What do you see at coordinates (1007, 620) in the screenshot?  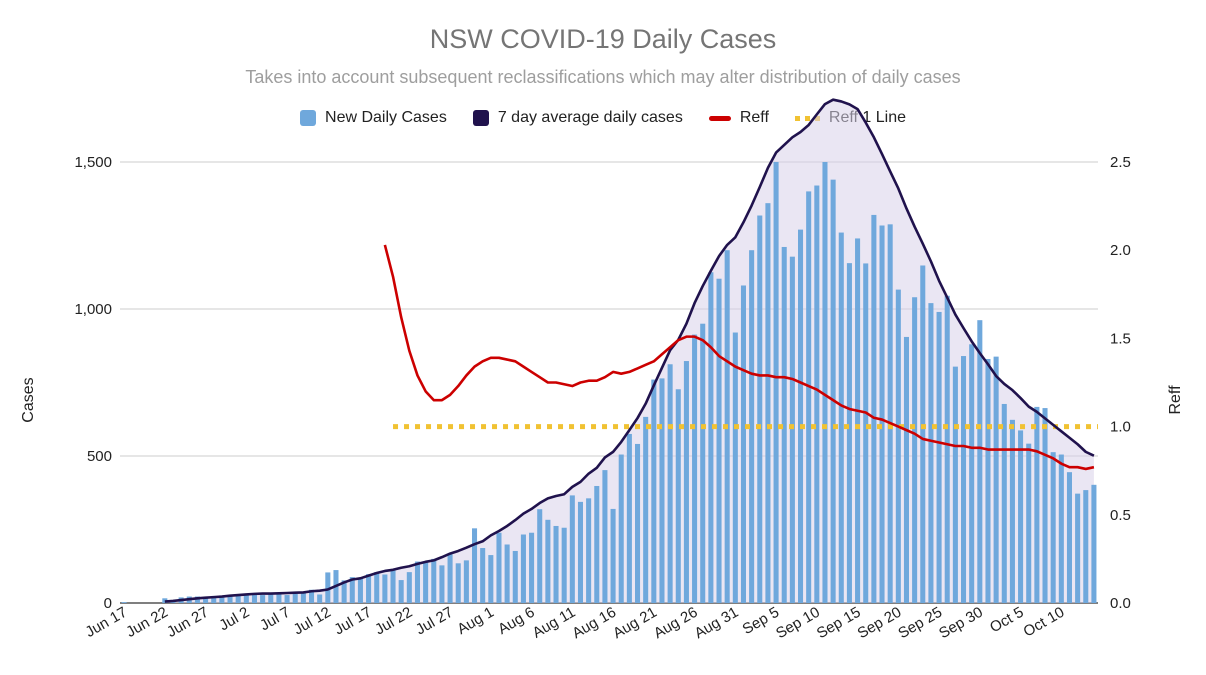 I see `x-tick-label: Oct 5` at bounding box center [1007, 620].